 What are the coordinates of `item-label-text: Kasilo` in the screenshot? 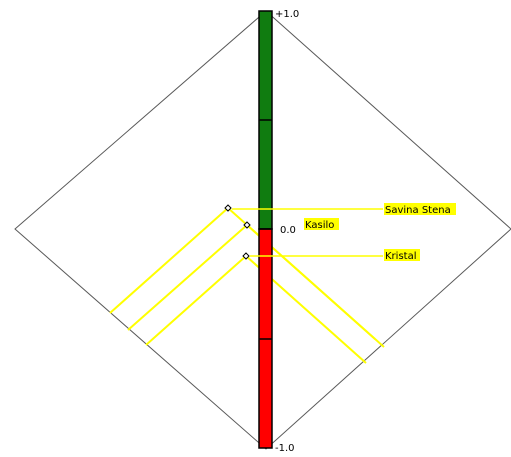 It's located at (319, 225).